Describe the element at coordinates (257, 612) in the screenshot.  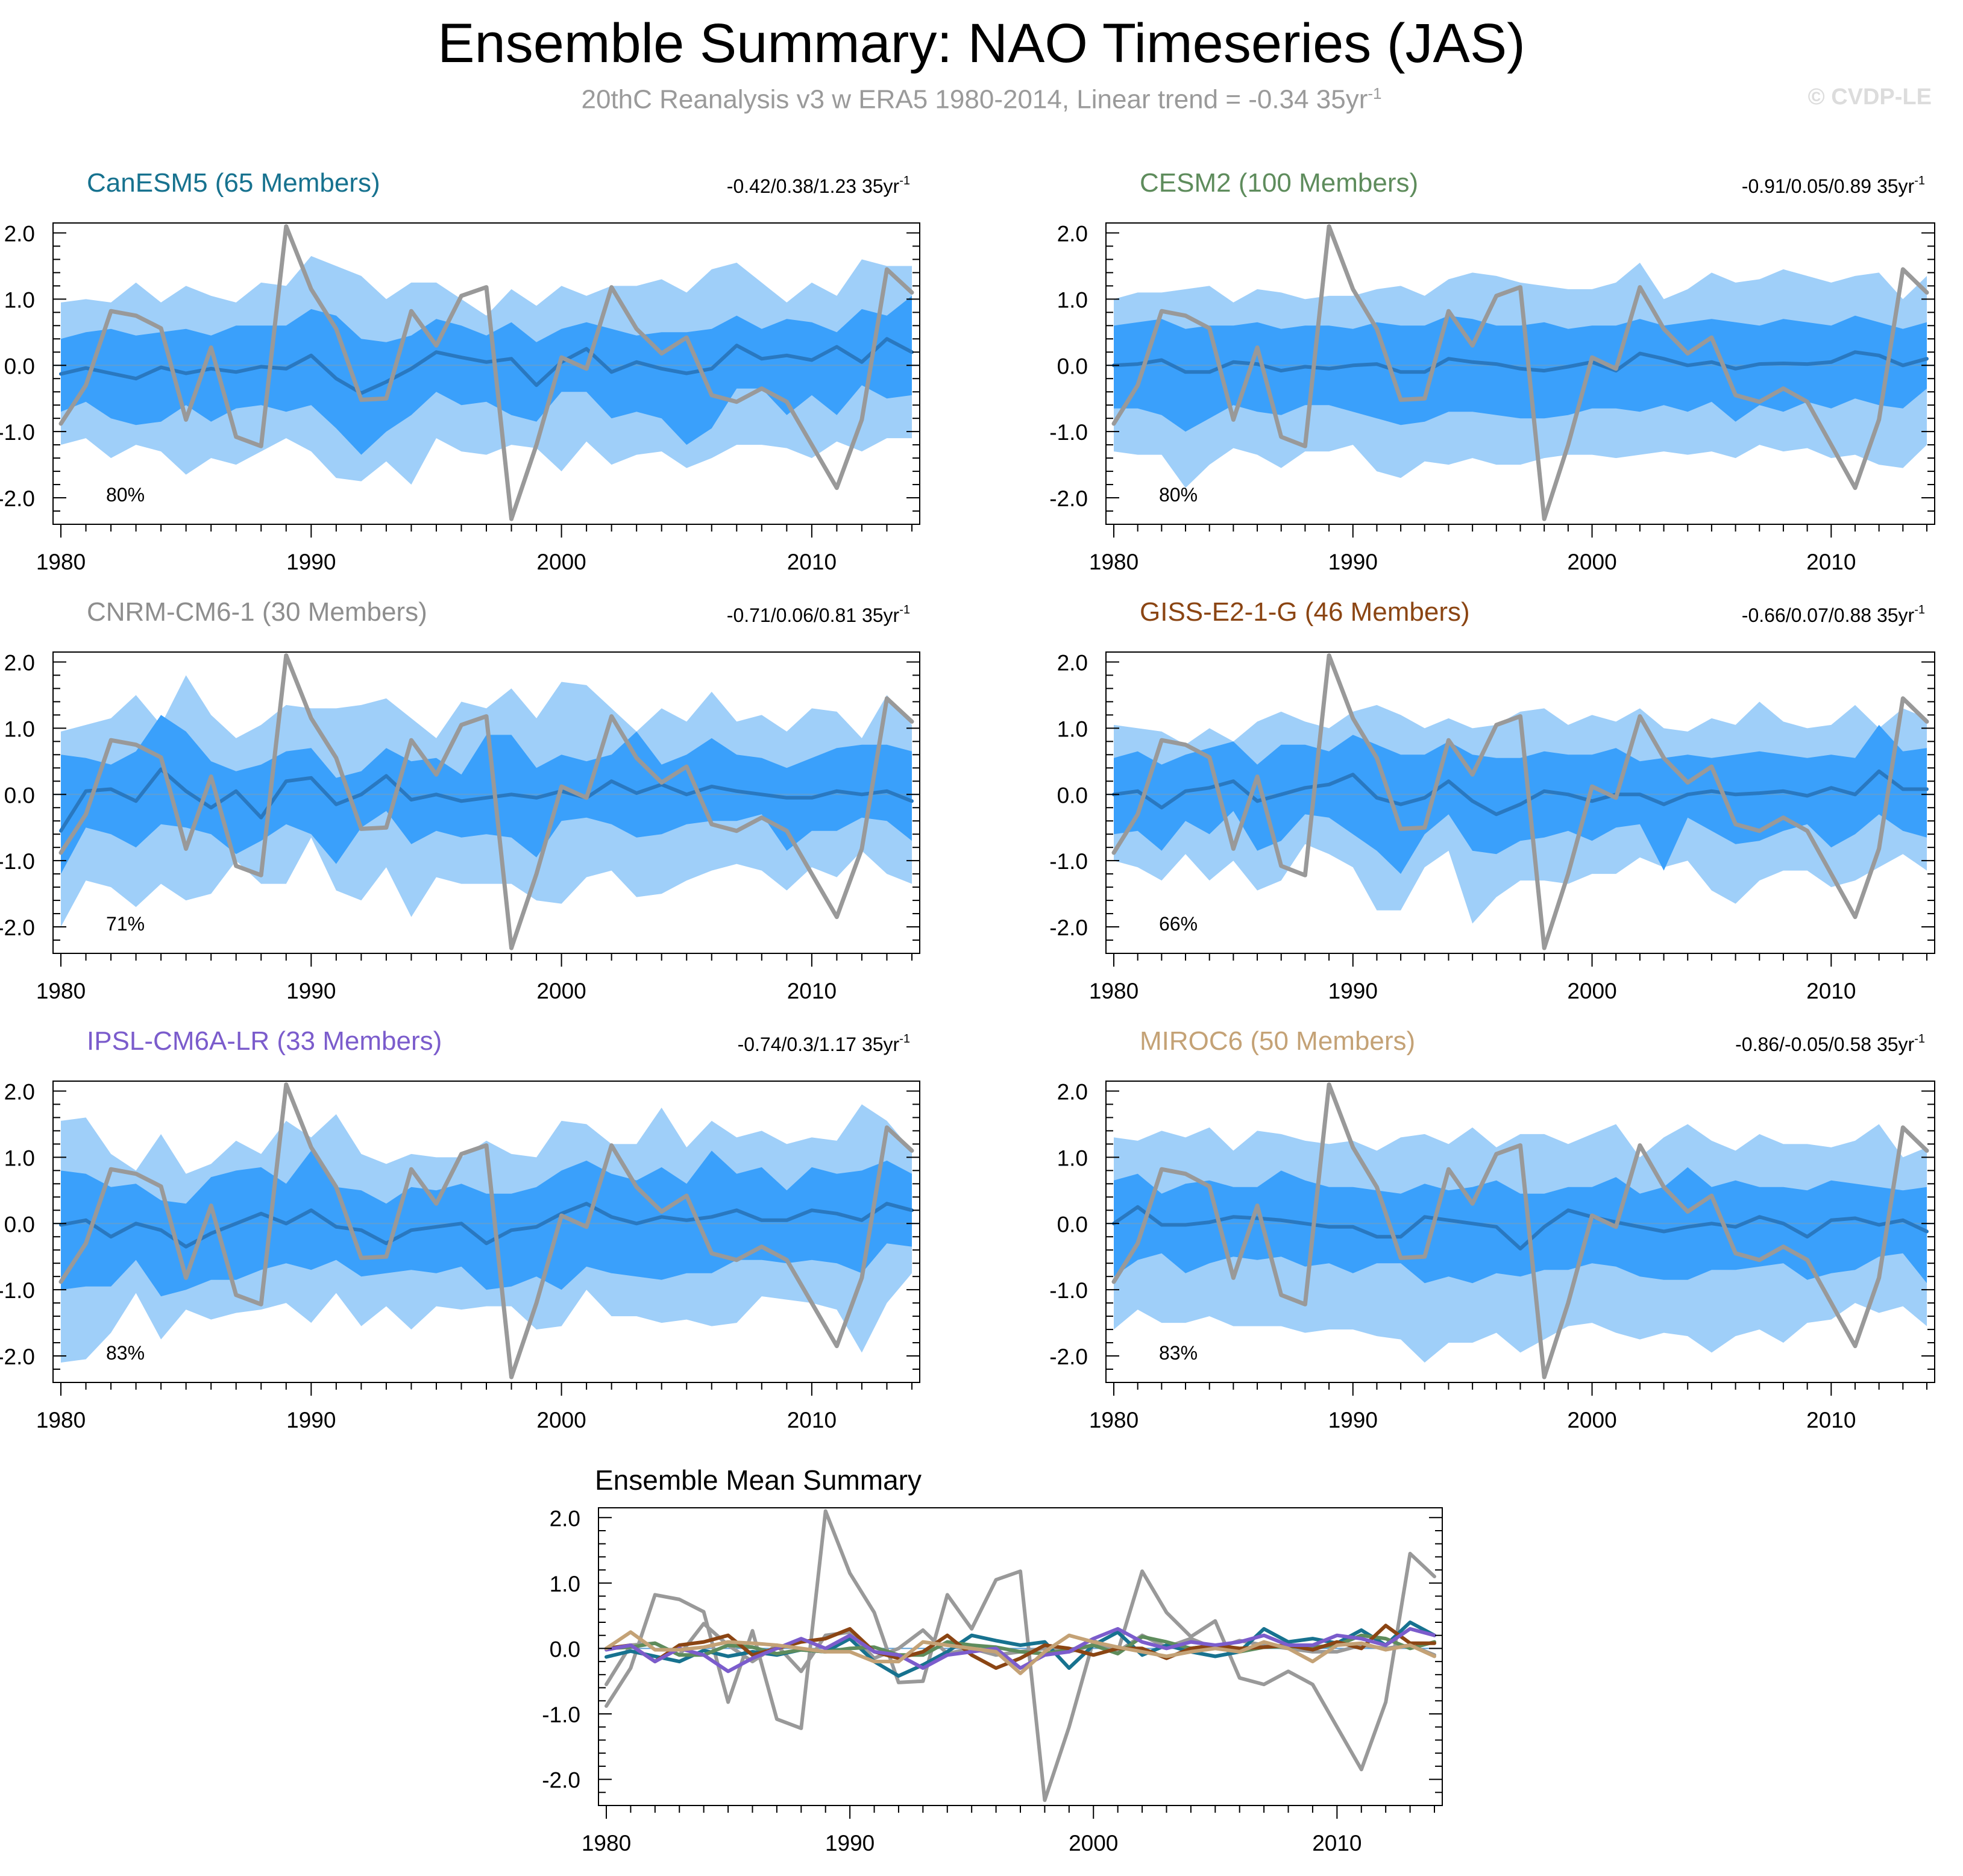
I see `chart-title: CNRM-CM6-1 (30 Members)` at that location.